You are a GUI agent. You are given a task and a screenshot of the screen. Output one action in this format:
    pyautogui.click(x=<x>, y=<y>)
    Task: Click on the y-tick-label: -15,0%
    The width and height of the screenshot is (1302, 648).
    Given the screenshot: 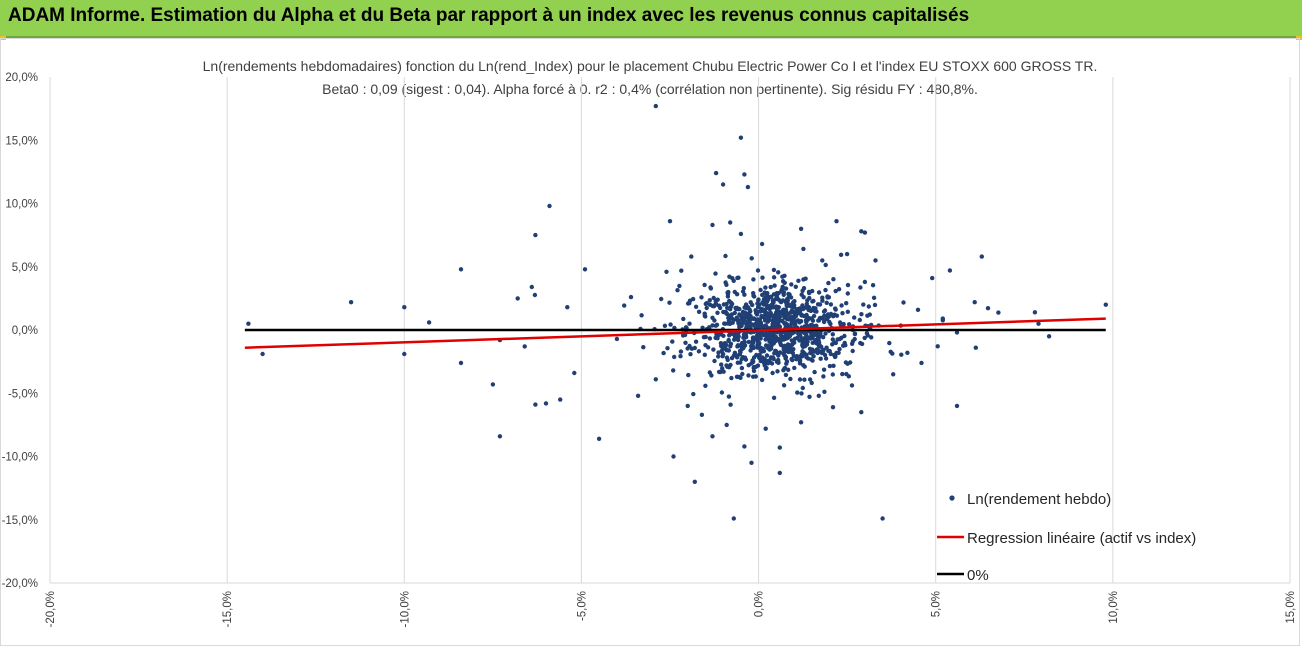 What is the action you would take?
    pyautogui.click(x=20, y=521)
    